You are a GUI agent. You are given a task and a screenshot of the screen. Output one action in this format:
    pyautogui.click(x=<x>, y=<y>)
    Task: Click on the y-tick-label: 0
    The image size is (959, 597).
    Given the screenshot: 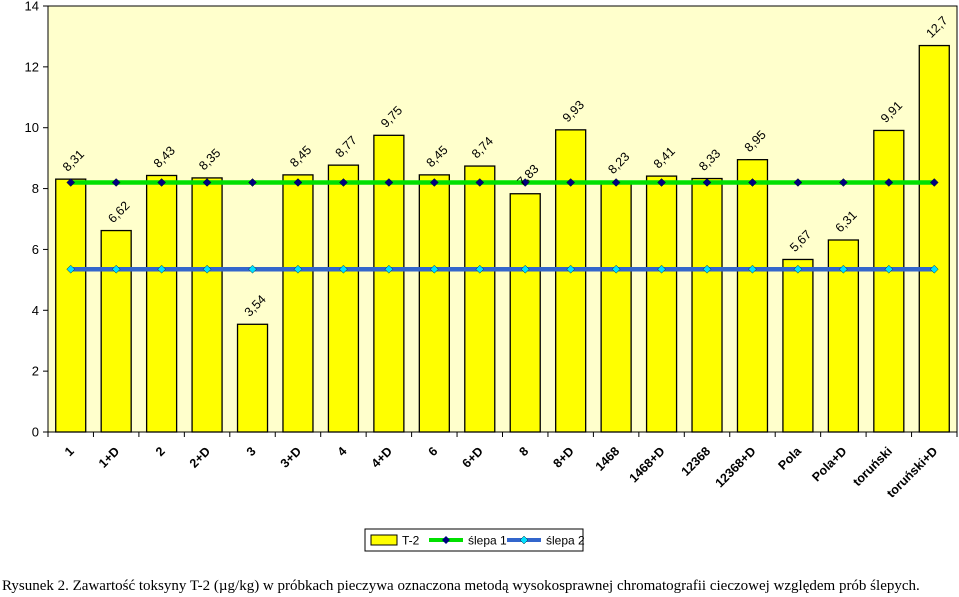 What is the action you would take?
    pyautogui.click(x=35, y=432)
    